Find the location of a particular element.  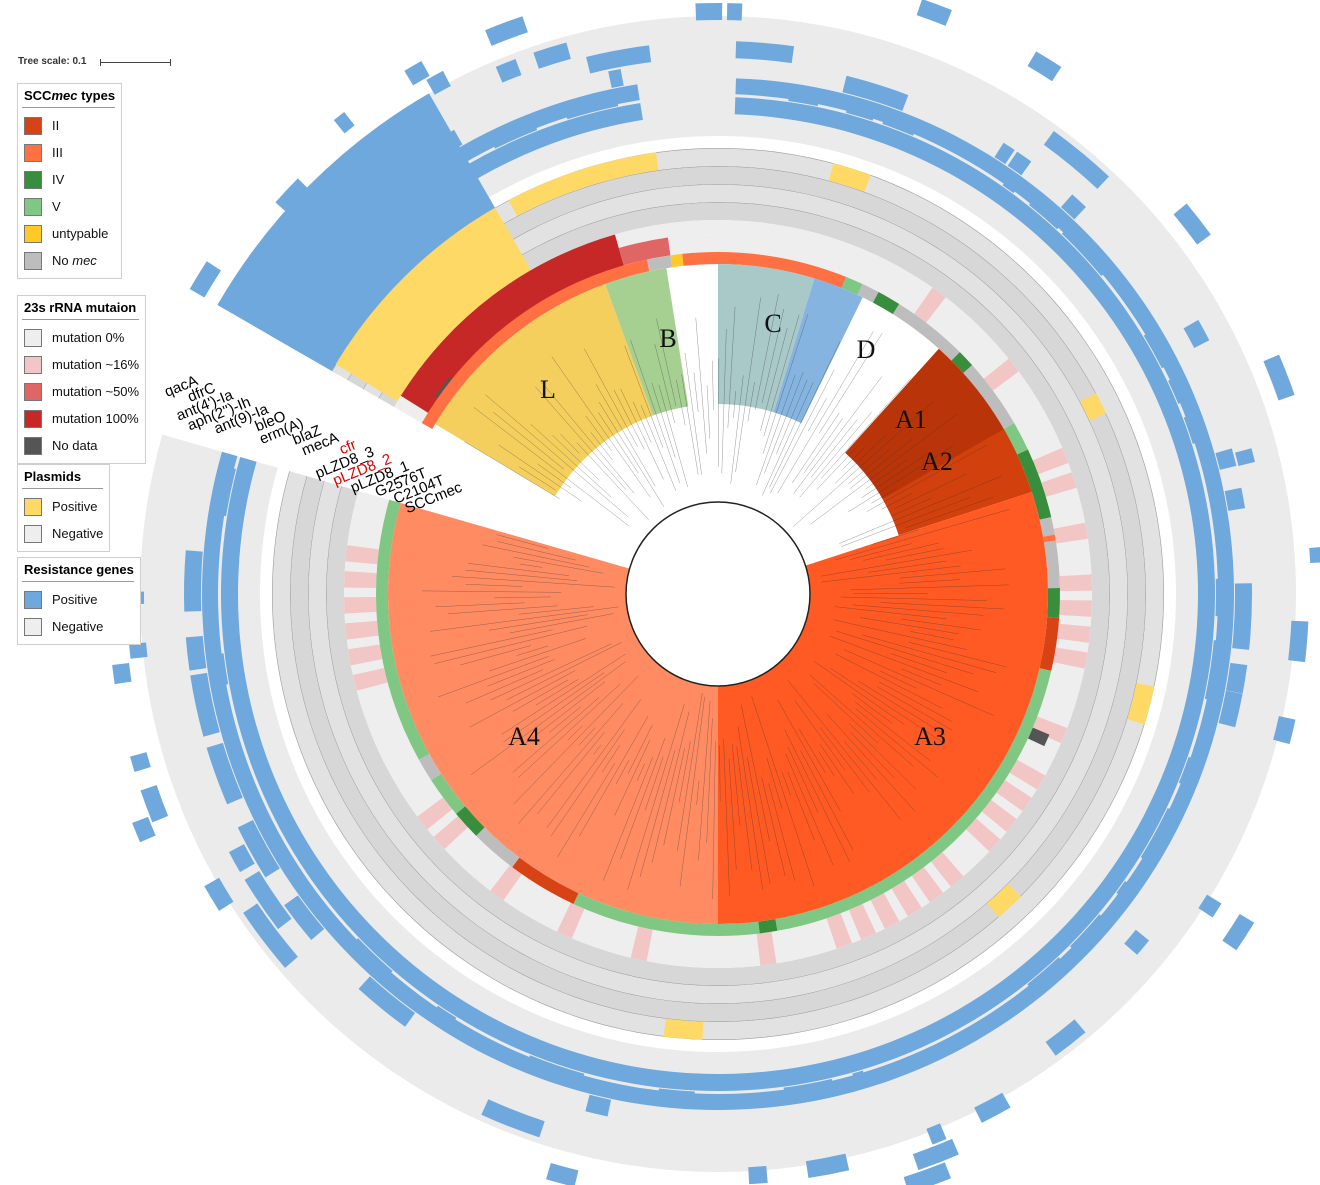

clade-label: L is located at coordinates (548, 389).